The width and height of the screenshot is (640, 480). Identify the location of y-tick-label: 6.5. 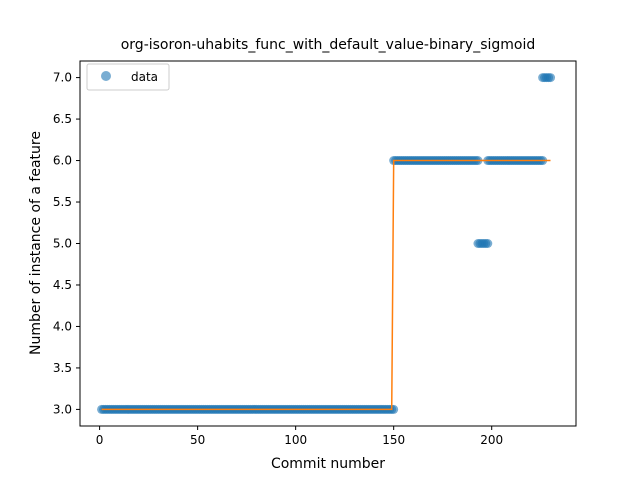
(62, 119).